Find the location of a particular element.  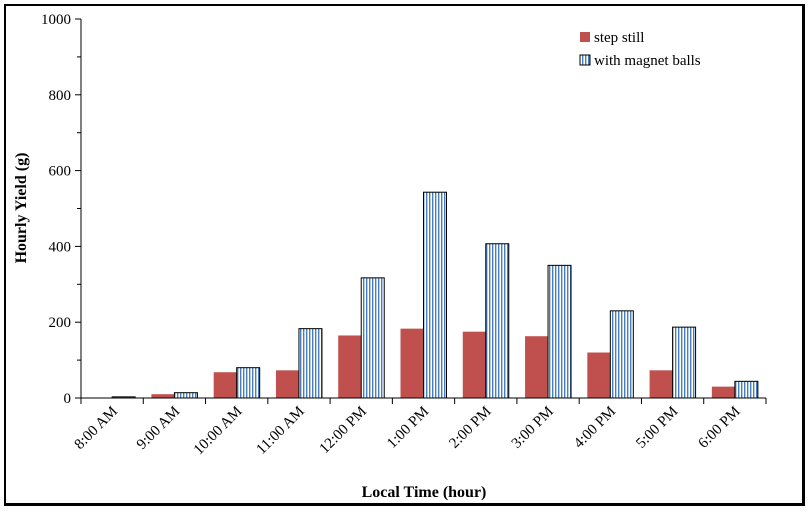

x-tick-label-1: 9:00 AM is located at coordinates (158, 428).